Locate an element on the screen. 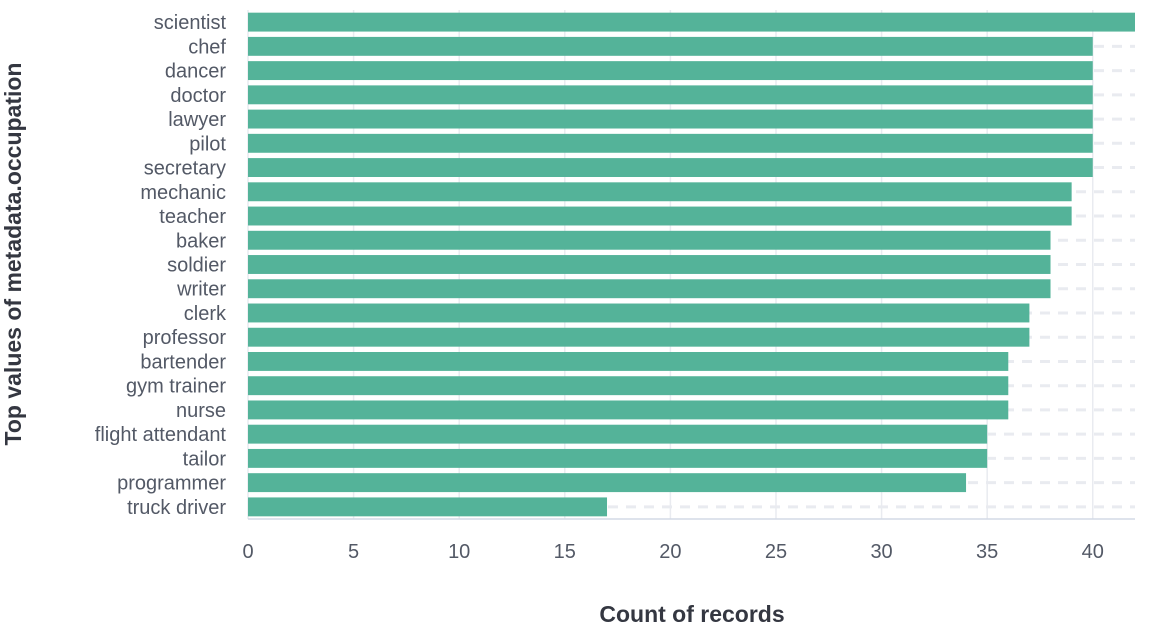 The height and width of the screenshot is (629, 1150). x-tick-label: 5 is located at coordinates (353, 552).